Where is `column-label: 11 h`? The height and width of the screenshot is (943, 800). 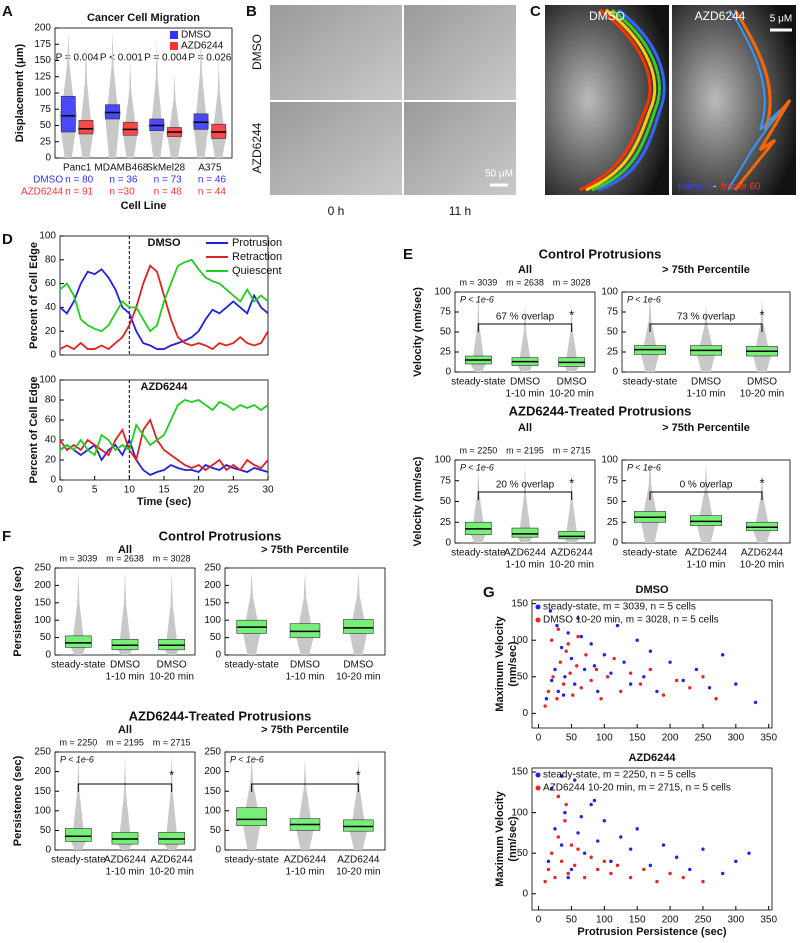 column-label: 11 h is located at coordinates (460, 211).